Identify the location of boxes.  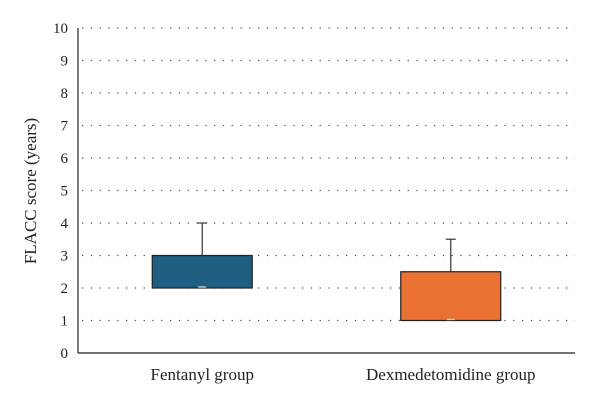
(326, 272).